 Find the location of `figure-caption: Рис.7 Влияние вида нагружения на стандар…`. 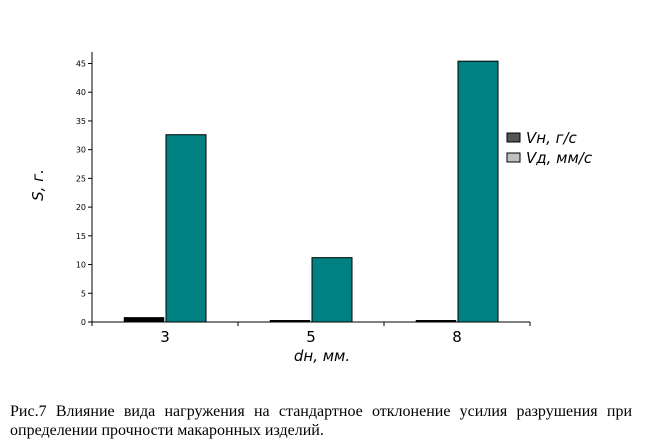

figure-caption: Рис.7 Влияние вида нагружения на стандар… is located at coordinates (321, 421).